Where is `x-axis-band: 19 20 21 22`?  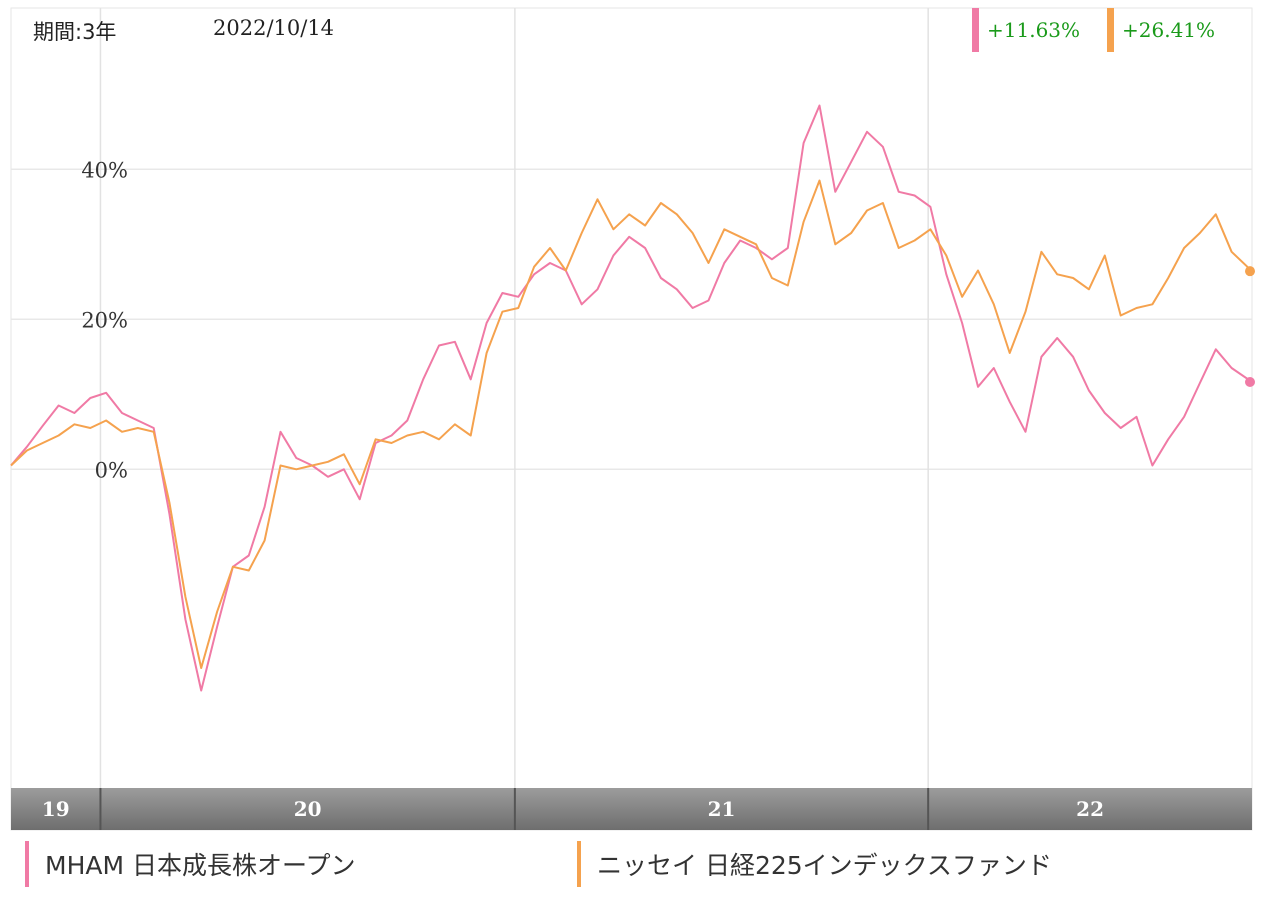 x-axis-band: 19 20 21 22 is located at coordinates (631, 809).